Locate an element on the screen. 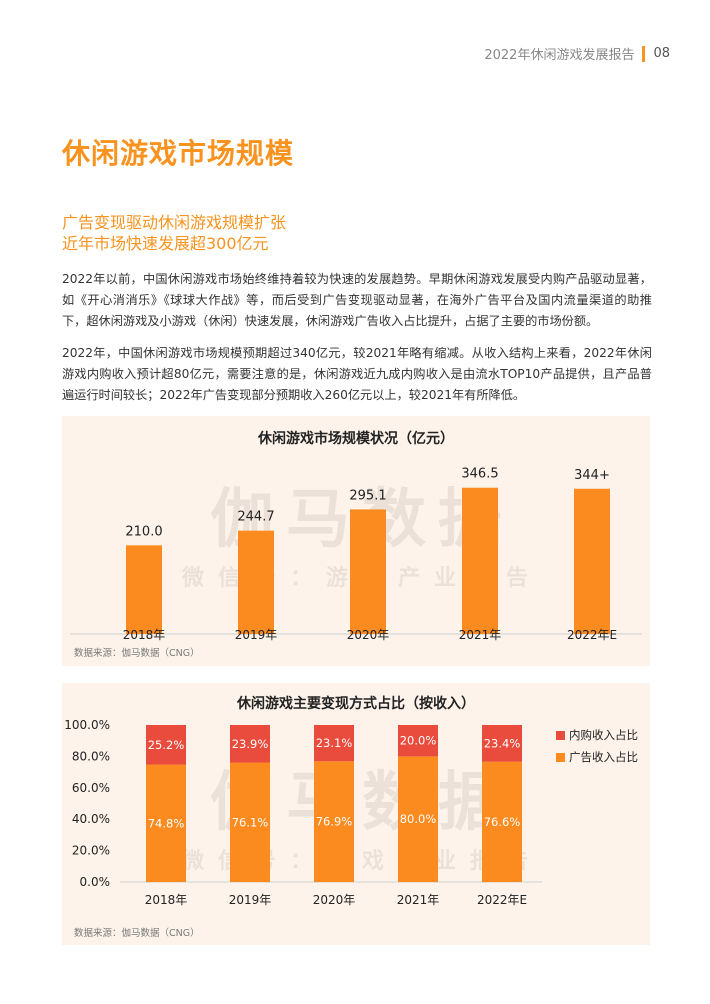 Image resolution: width=710 pixels, height=1004 pixels. inapp-share-label: 20.0% is located at coordinates (418, 741).